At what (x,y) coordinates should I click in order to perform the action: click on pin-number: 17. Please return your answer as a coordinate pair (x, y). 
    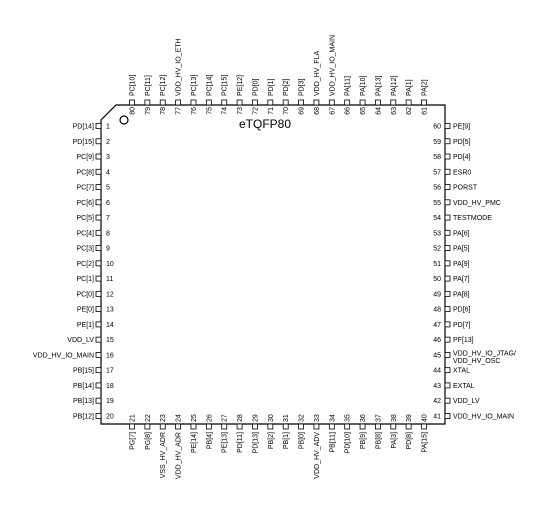
    Looking at the image, I should click on (110, 371).